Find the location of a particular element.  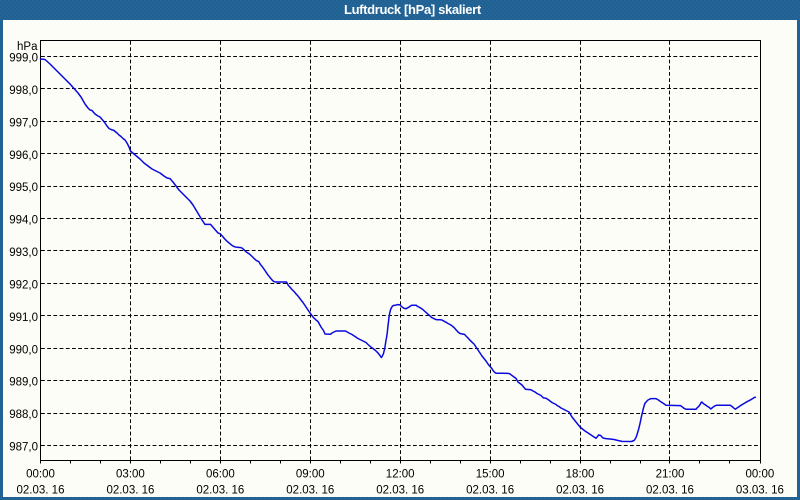

svg-text: 997,0 is located at coordinates (23, 123).